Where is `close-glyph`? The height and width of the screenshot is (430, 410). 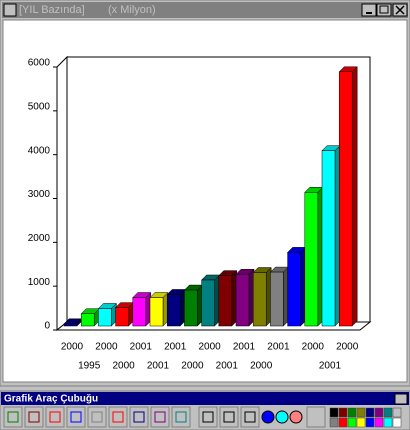
close-glyph is located at coordinates (400, 10).